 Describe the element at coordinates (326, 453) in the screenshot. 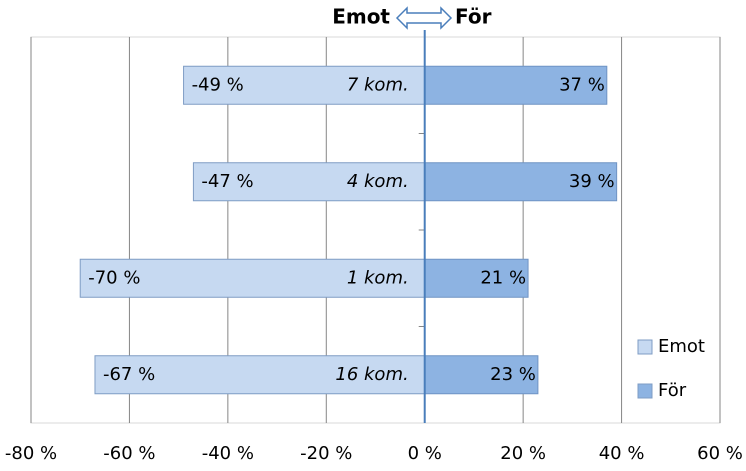

I see `x-tick-label: -20 %` at that location.